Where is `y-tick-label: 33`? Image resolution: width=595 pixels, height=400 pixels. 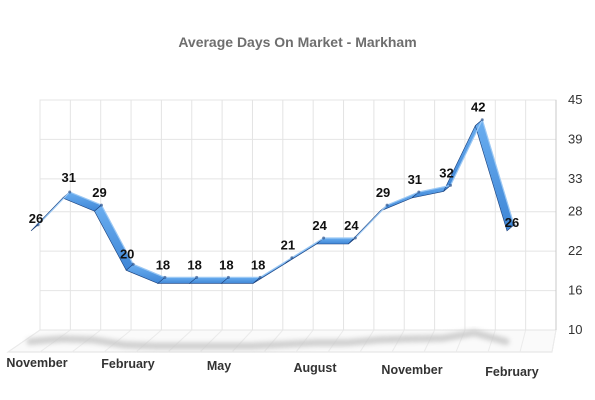 y-tick-label: 33 is located at coordinates (575, 178).